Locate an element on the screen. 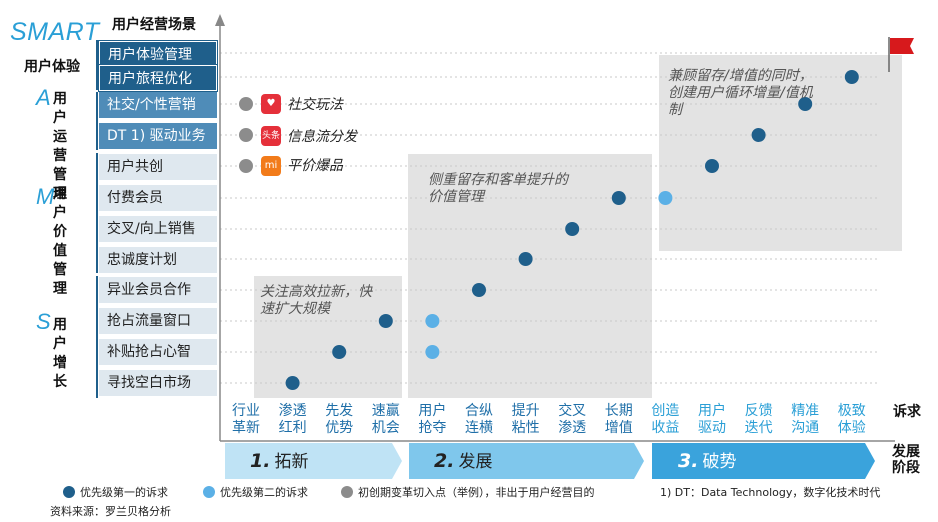 This screenshot has height=522, width=938. x-tick-12: 精准 沟通 is located at coordinates (805, 420).